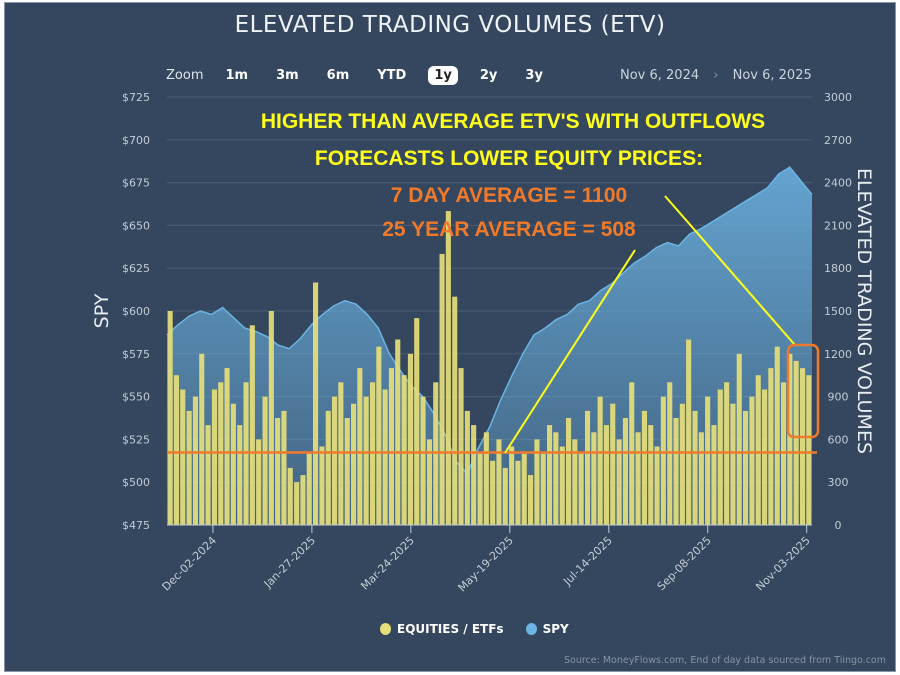 Image resolution: width=900 pixels, height=675 pixels. I want to click on x-tick-label: Sep-08-2025, so click(684, 563).